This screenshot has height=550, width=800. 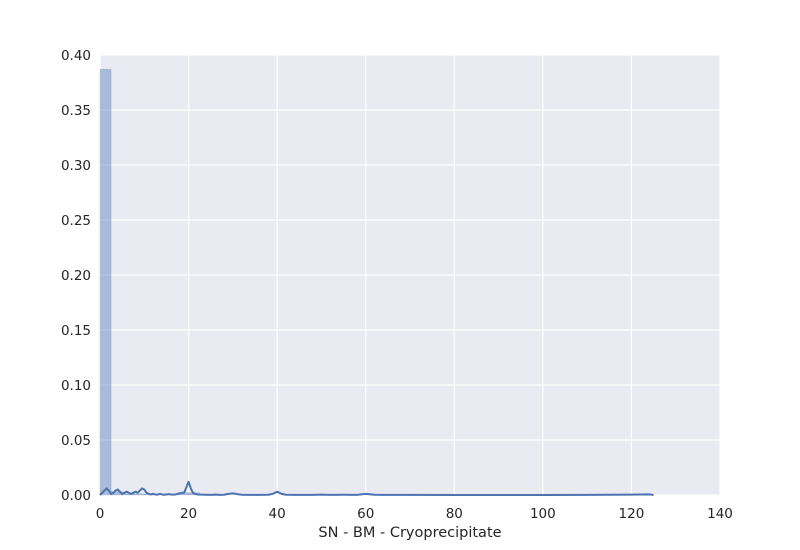 What do you see at coordinates (100, 514) in the screenshot?
I see `x-tick-label: 0` at bounding box center [100, 514].